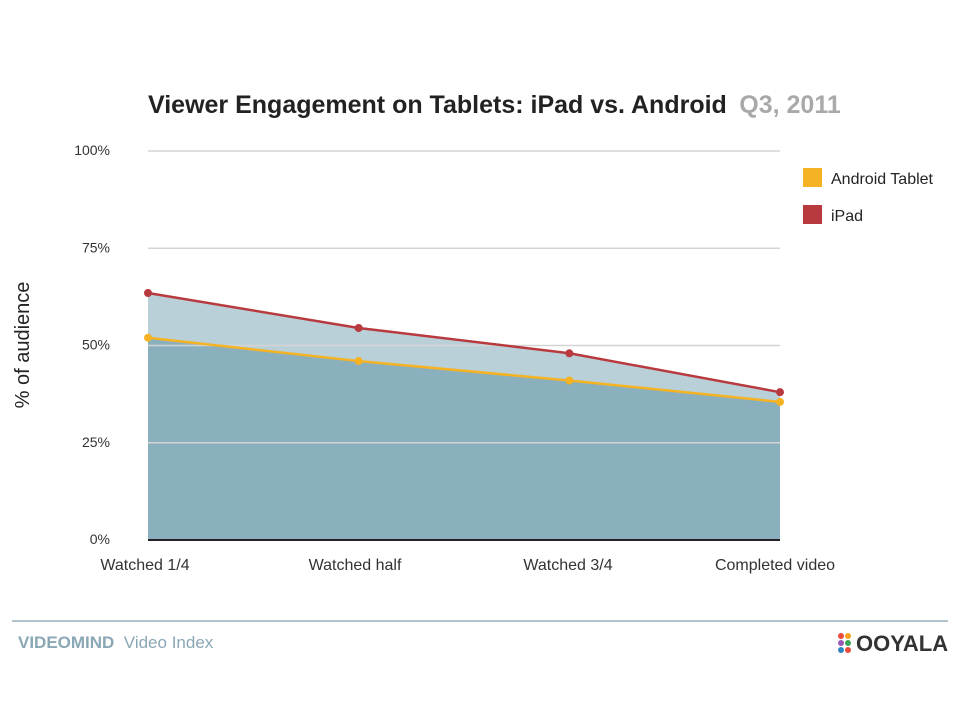 Image resolution: width=970 pixels, height=728 pixels. Describe the element at coordinates (23, 345) in the screenshot. I see `y-axis-label: % of audience` at that location.